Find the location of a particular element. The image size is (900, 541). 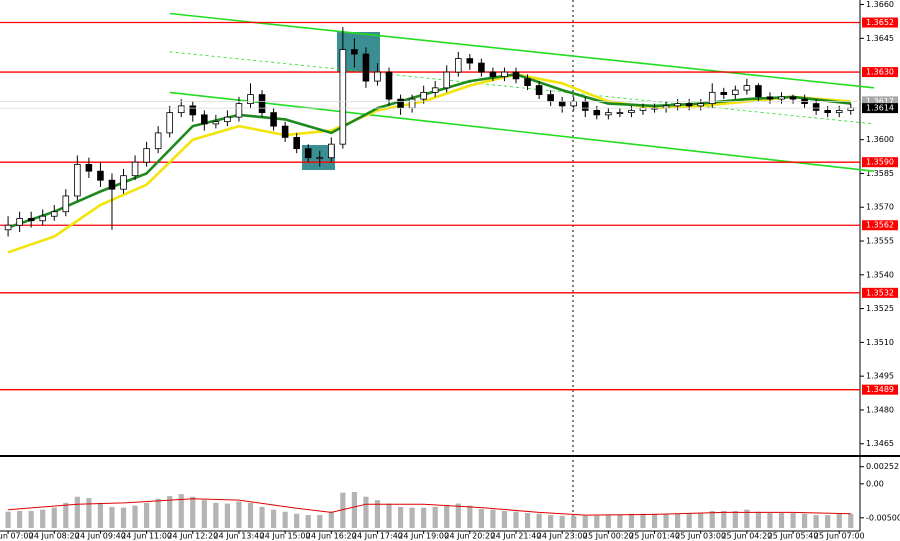

level-label: 1.3630 is located at coordinates (880, 72).